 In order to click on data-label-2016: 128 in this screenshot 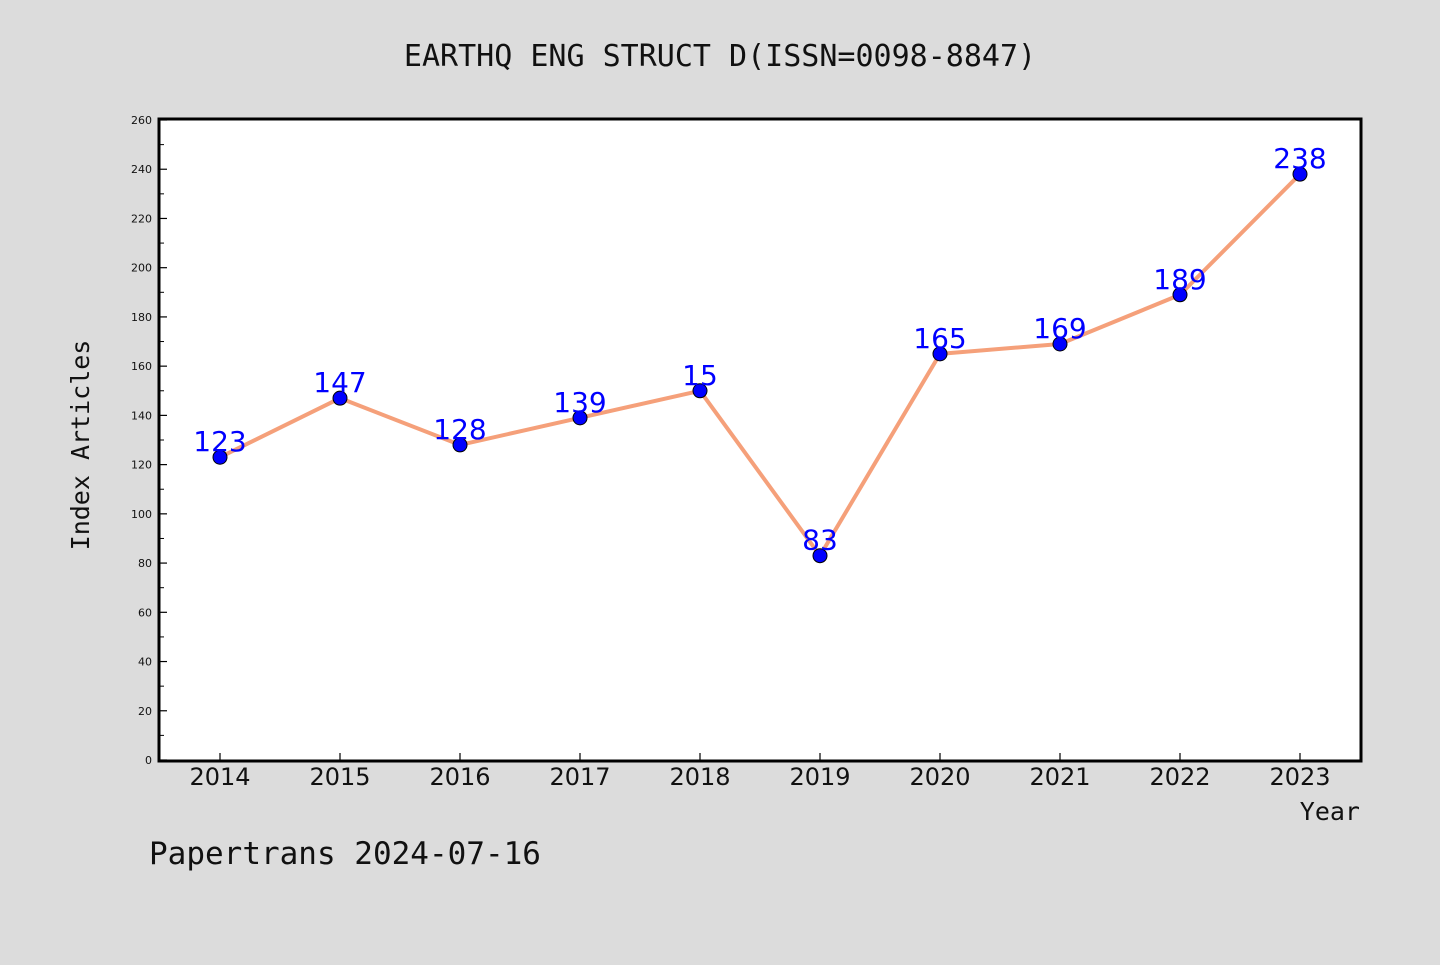, I will do `click(459, 429)`.